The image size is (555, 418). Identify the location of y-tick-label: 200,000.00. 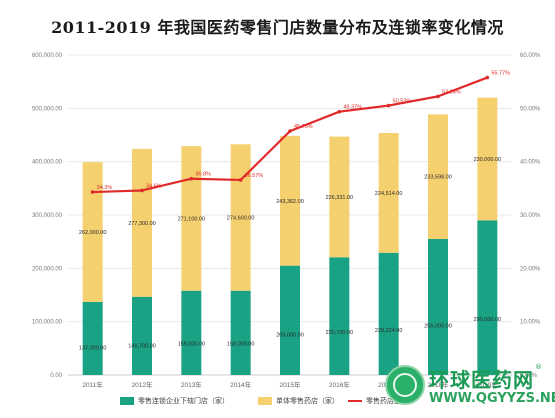
(47, 269).